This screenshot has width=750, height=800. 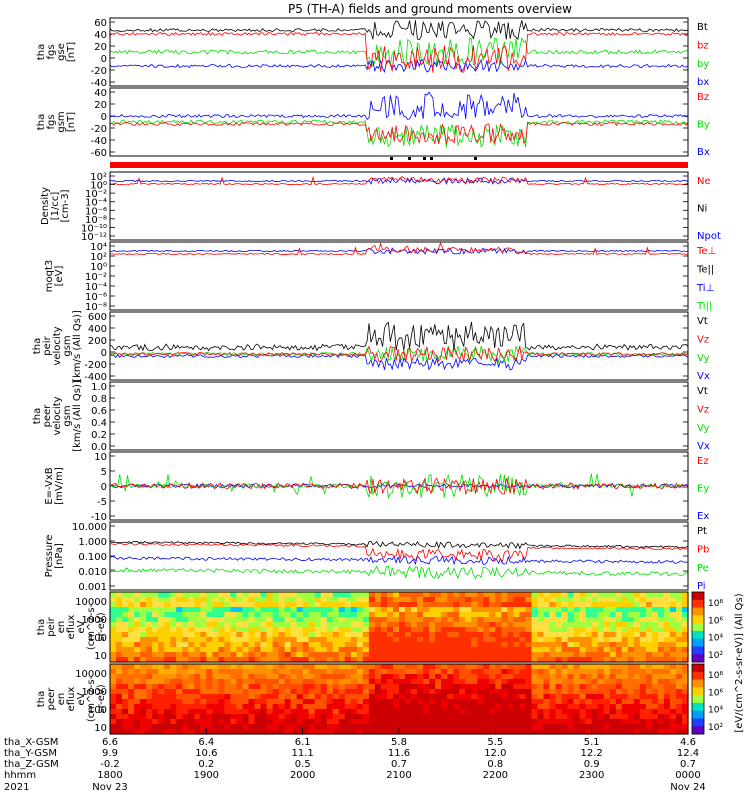 What do you see at coordinates (592, 753) in the screenshot?
I see `x-tick-label: 12.2` at bounding box center [592, 753].